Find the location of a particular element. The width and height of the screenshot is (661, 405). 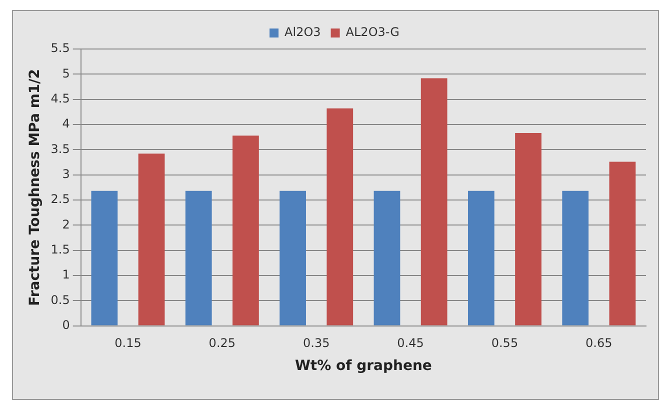

y-tick-label: 5.5 is located at coordinates (60, 48).